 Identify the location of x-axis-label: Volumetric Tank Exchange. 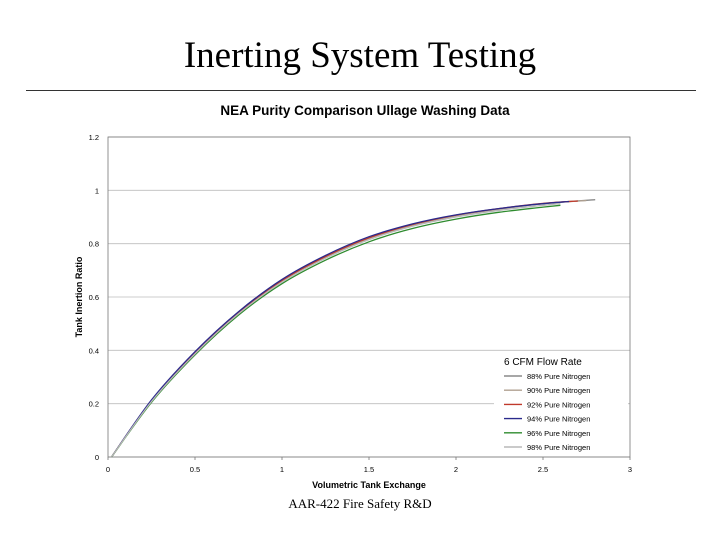
(369, 485).